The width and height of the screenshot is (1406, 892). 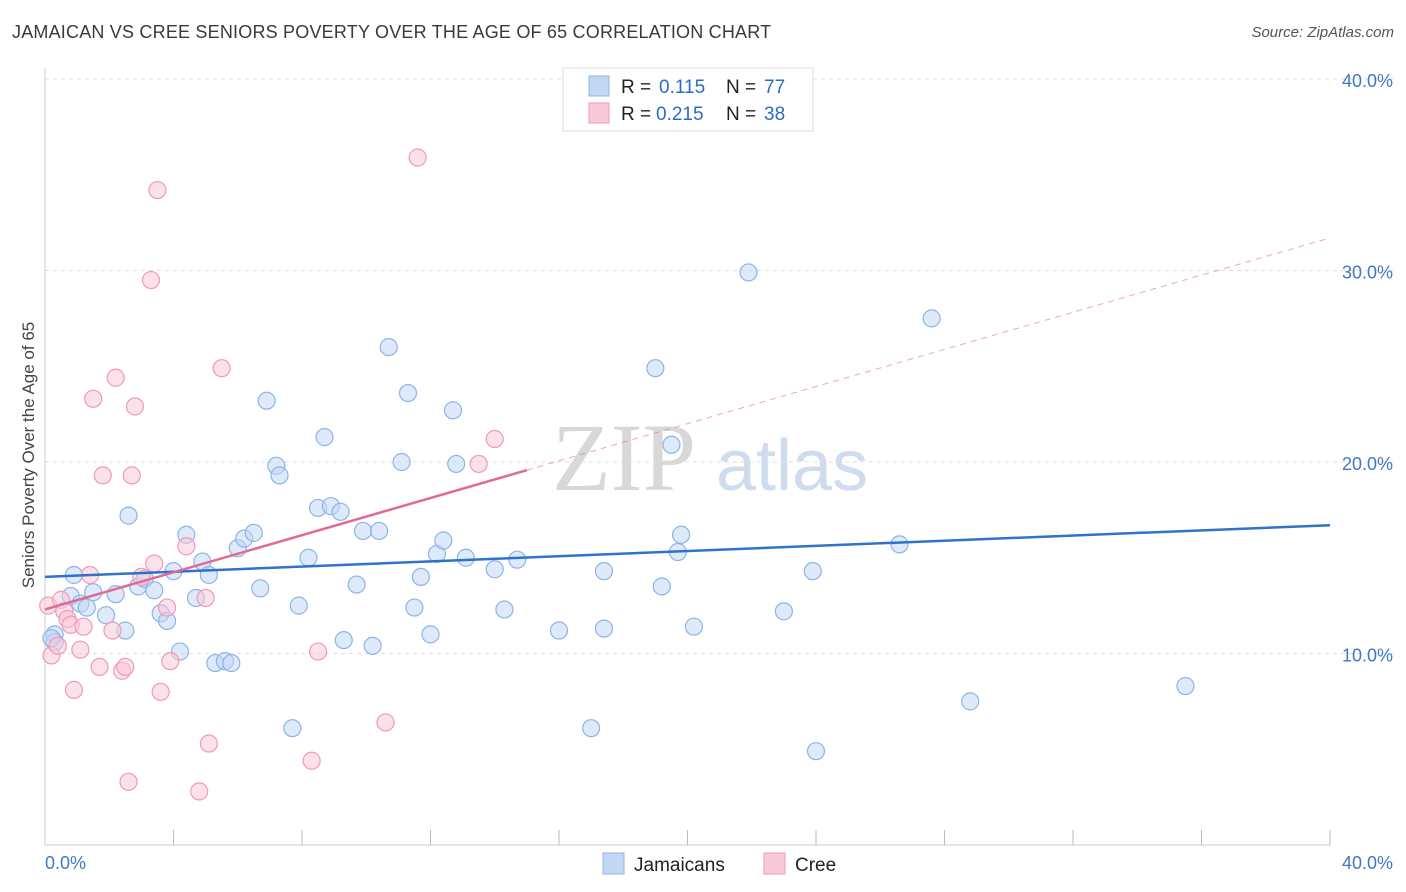 What do you see at coordinates (679, 865) in the screenshot?
I see `bottom-legend-label-jamaicans: Jamaicans` at bounding box center [679, 865].